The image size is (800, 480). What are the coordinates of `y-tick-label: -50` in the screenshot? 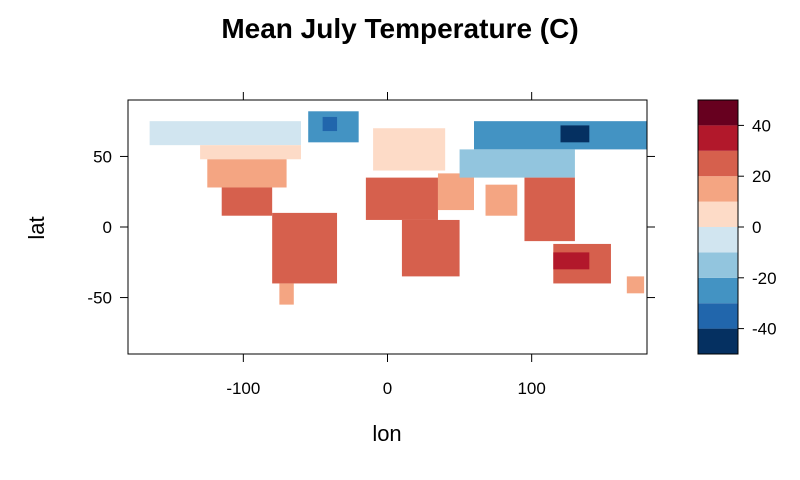 It's located at (99, 298).